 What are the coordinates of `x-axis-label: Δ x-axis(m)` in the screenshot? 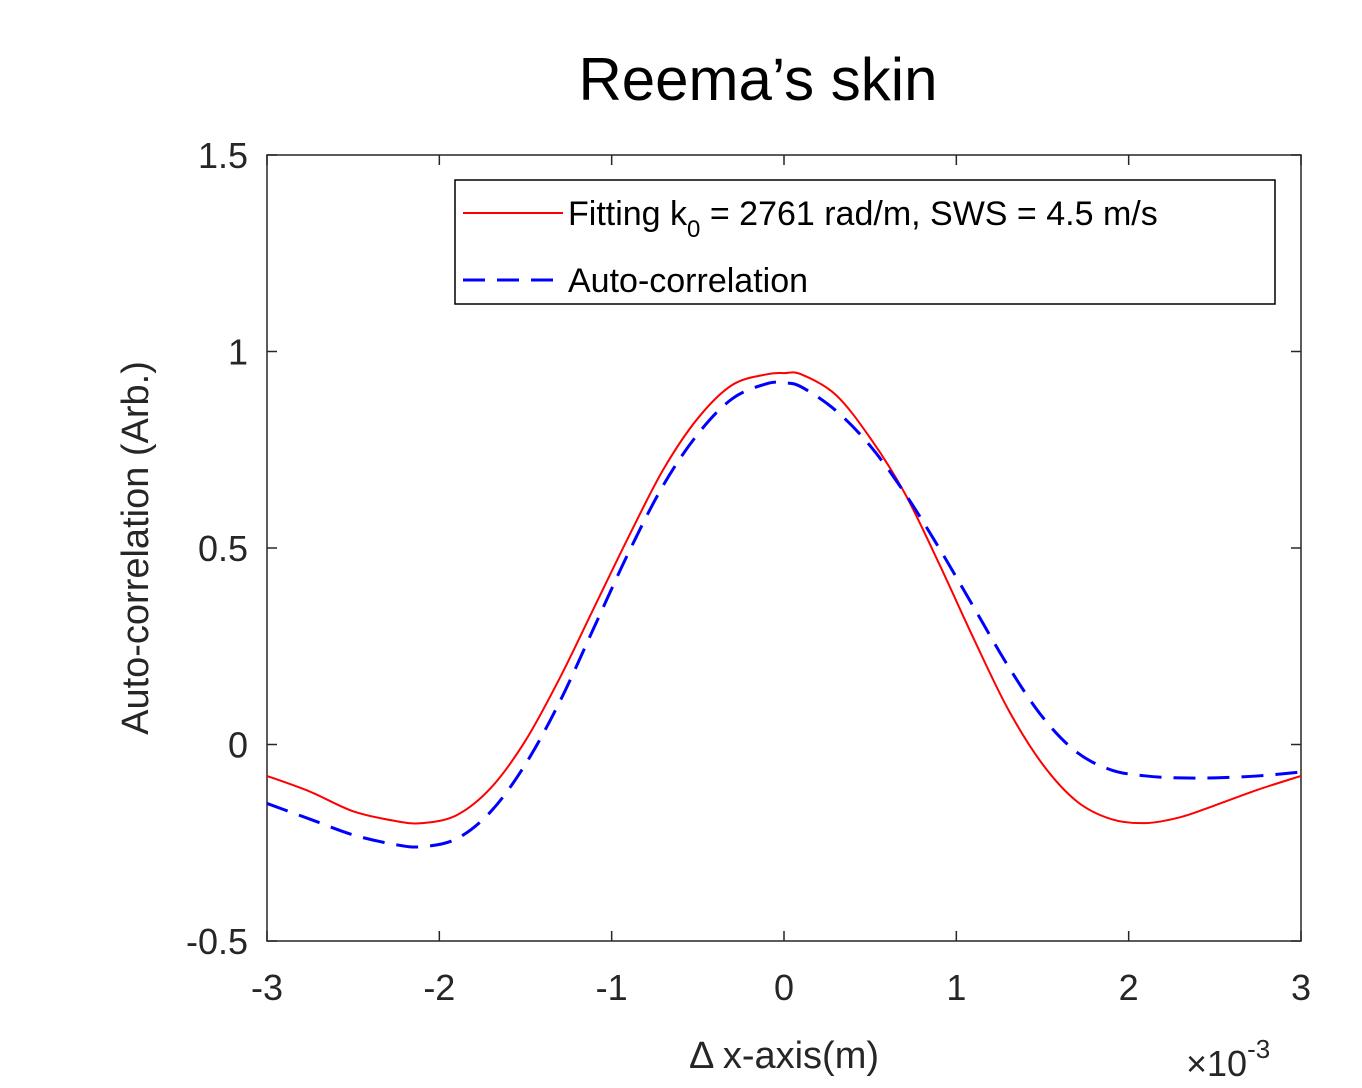 It's located at (784, 1056).